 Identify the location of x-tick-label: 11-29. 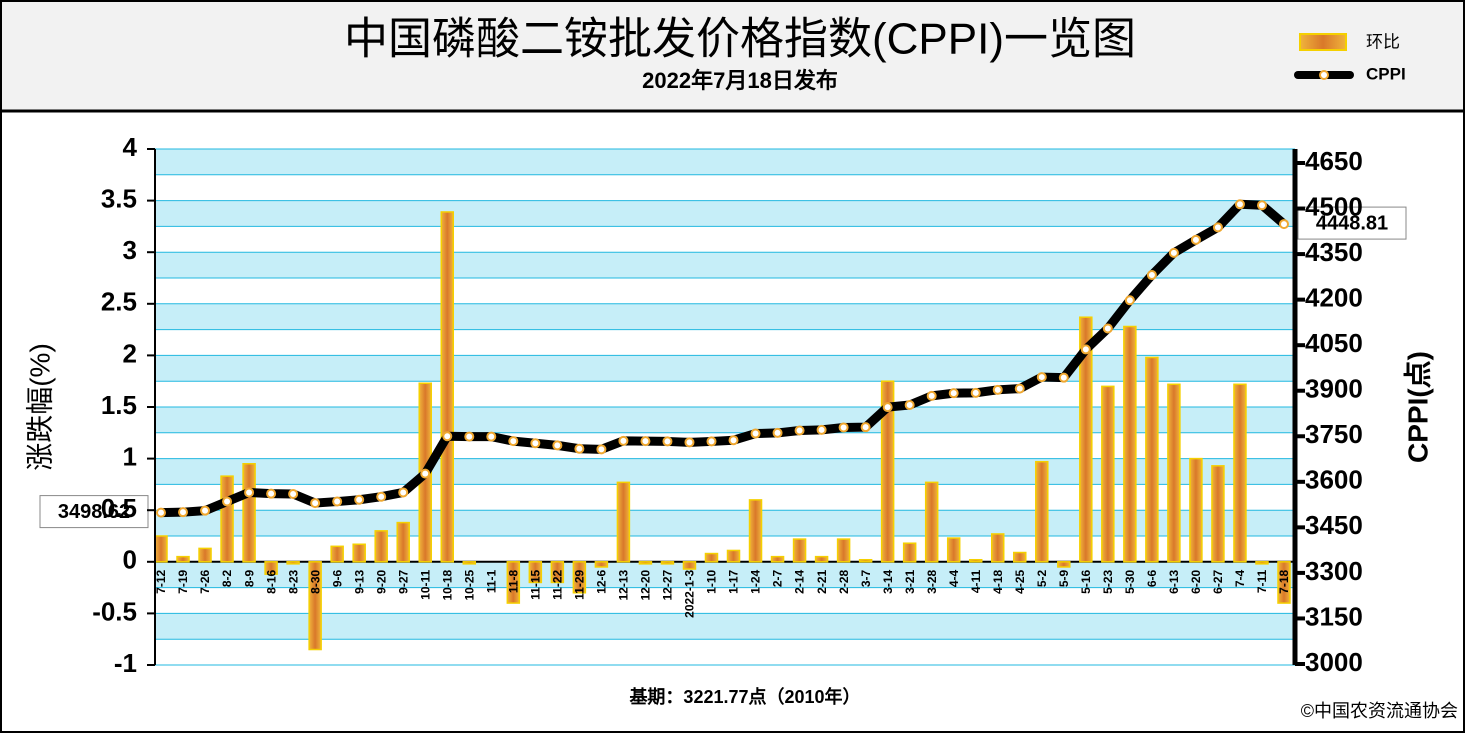
(580, 584).